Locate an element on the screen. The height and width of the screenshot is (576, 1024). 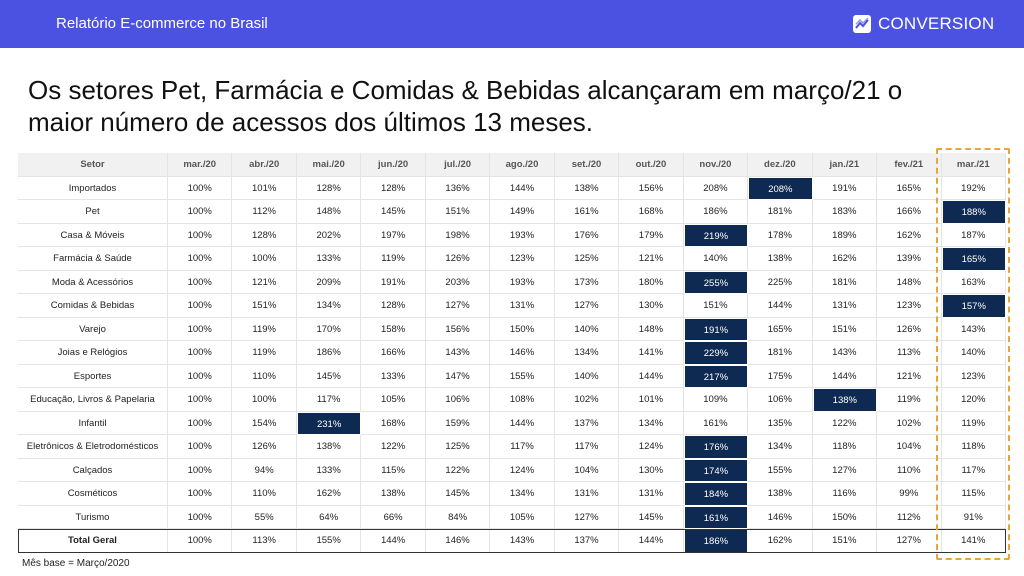
row-label: Comidas & Bebidas is located at coordinates (93, 306).